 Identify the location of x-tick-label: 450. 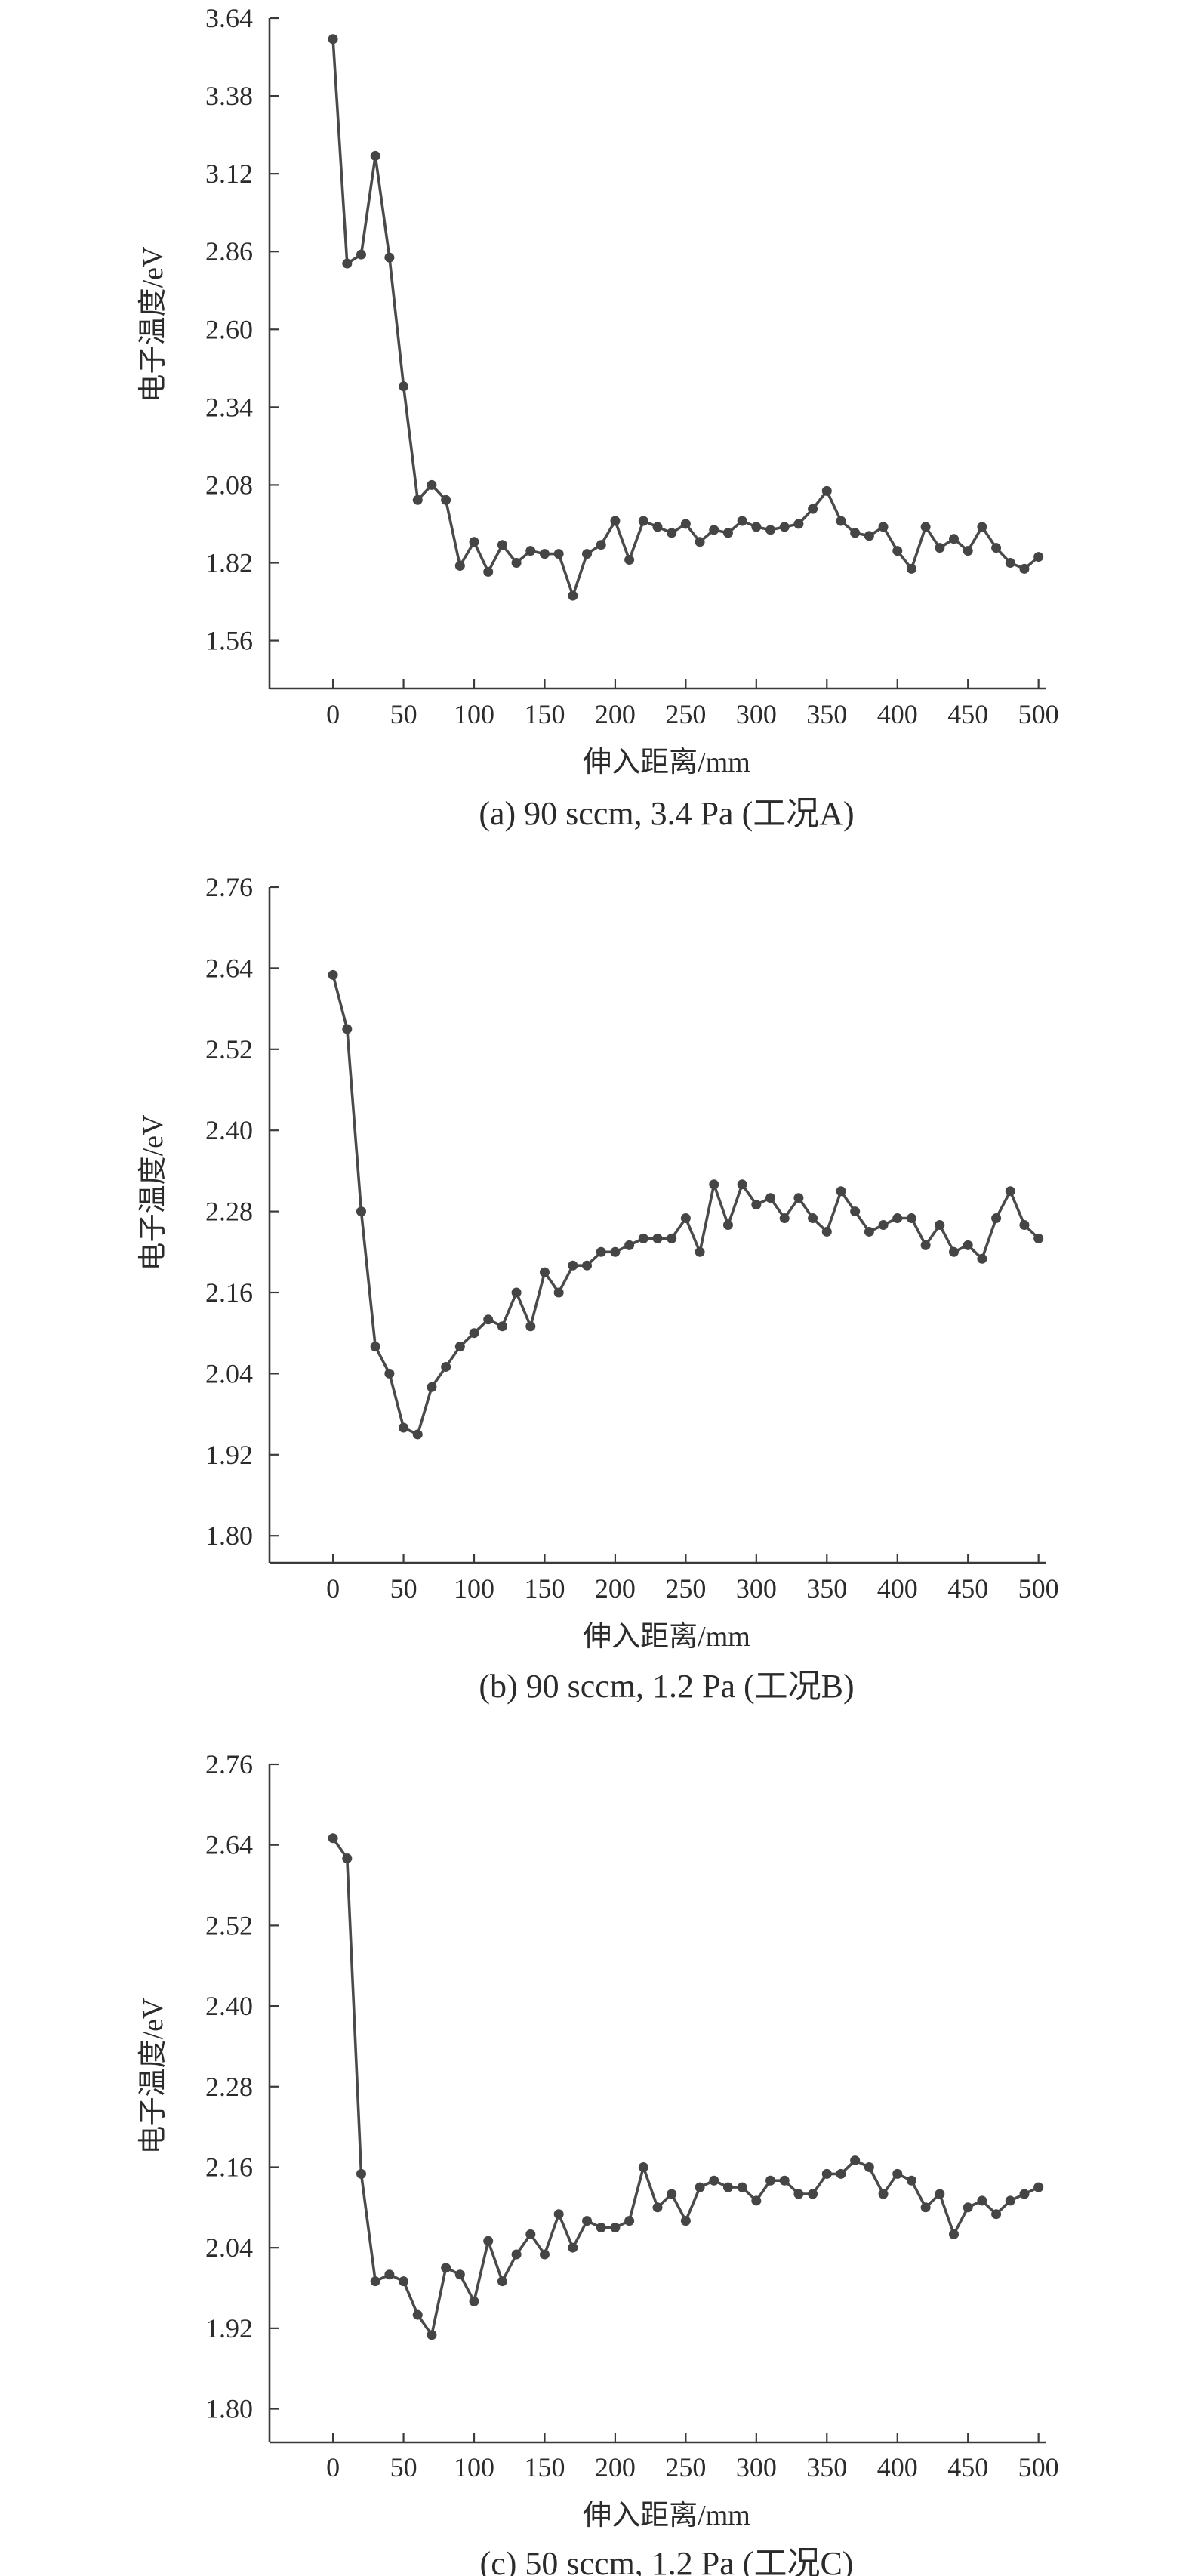
(967, 1588).